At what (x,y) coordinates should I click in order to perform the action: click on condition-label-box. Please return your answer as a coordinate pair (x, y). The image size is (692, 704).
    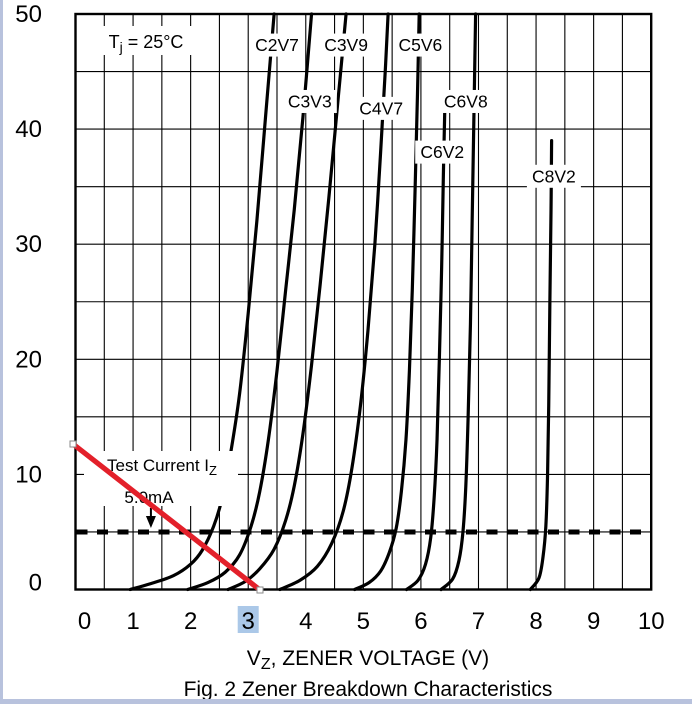
    Looking at the image, I should click on (146, 40).